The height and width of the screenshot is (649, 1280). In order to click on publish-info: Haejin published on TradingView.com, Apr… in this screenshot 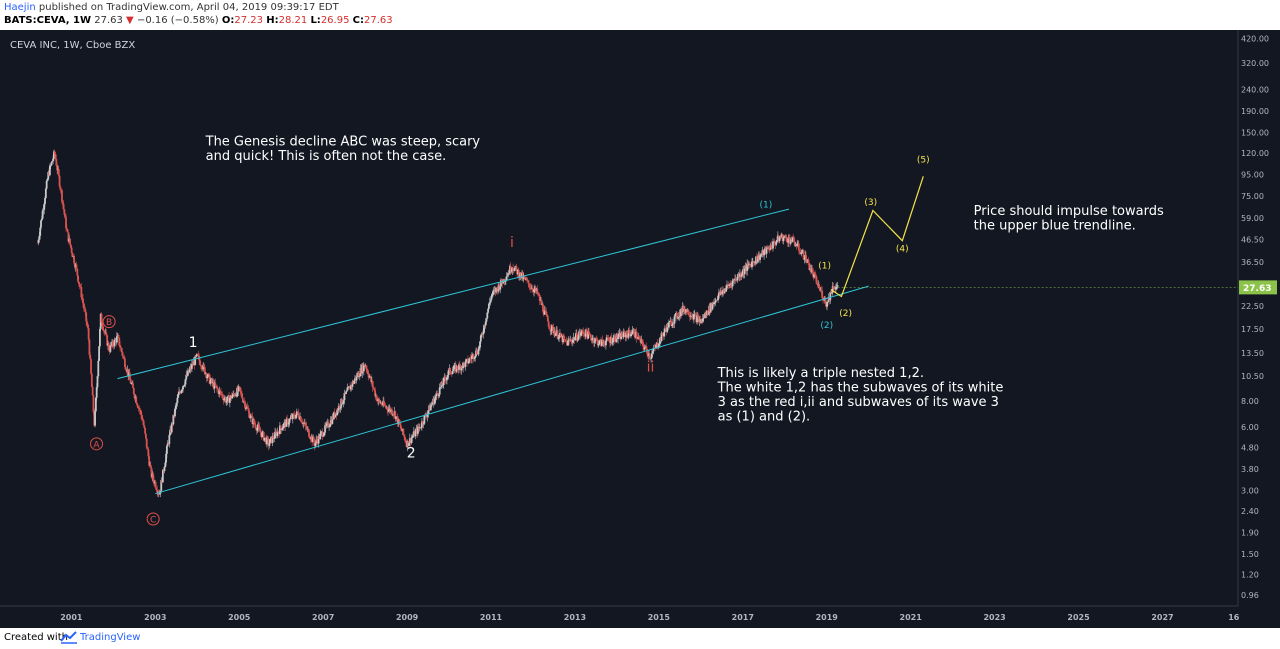, I will do `click(171, 8)`.